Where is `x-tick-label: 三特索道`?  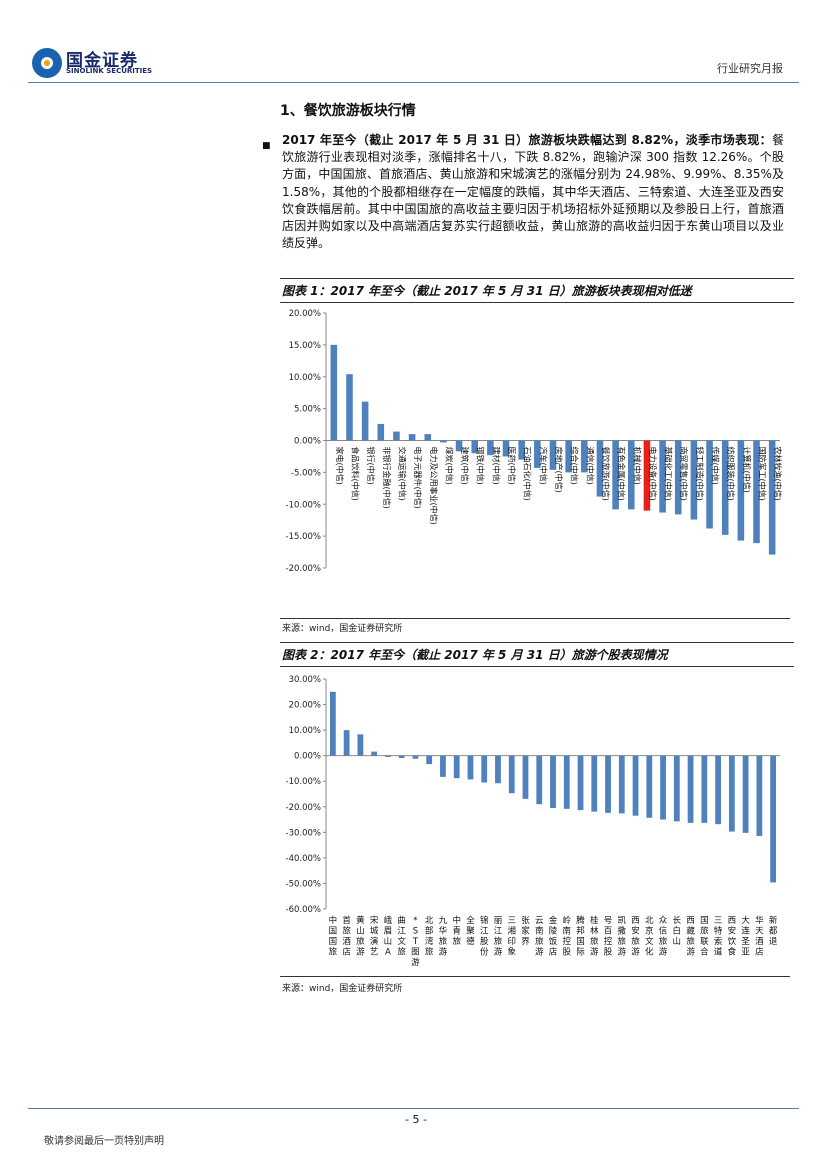 x-tick-label: 三特索道 is located at coordinates (718, 937).